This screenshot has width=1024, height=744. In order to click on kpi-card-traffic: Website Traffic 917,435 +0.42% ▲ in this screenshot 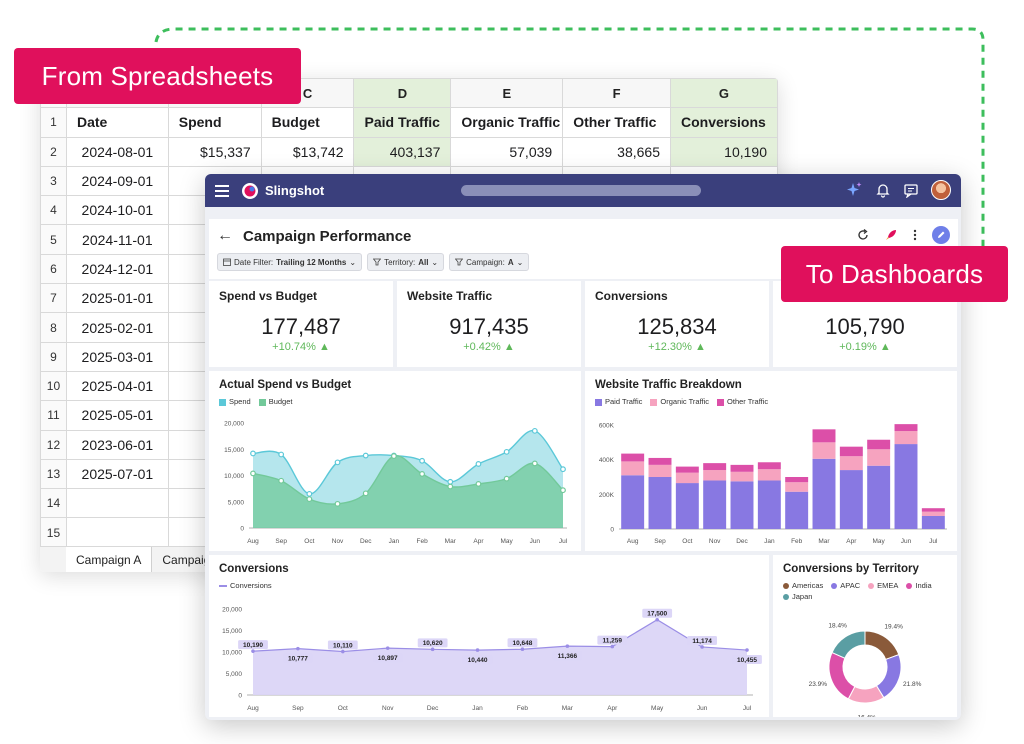, I will do `click(489, 324)`.